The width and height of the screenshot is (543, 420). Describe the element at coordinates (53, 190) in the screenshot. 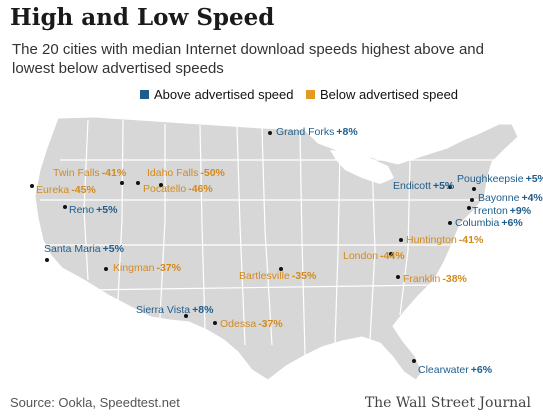

I see `city-name: Eureka` at that location.